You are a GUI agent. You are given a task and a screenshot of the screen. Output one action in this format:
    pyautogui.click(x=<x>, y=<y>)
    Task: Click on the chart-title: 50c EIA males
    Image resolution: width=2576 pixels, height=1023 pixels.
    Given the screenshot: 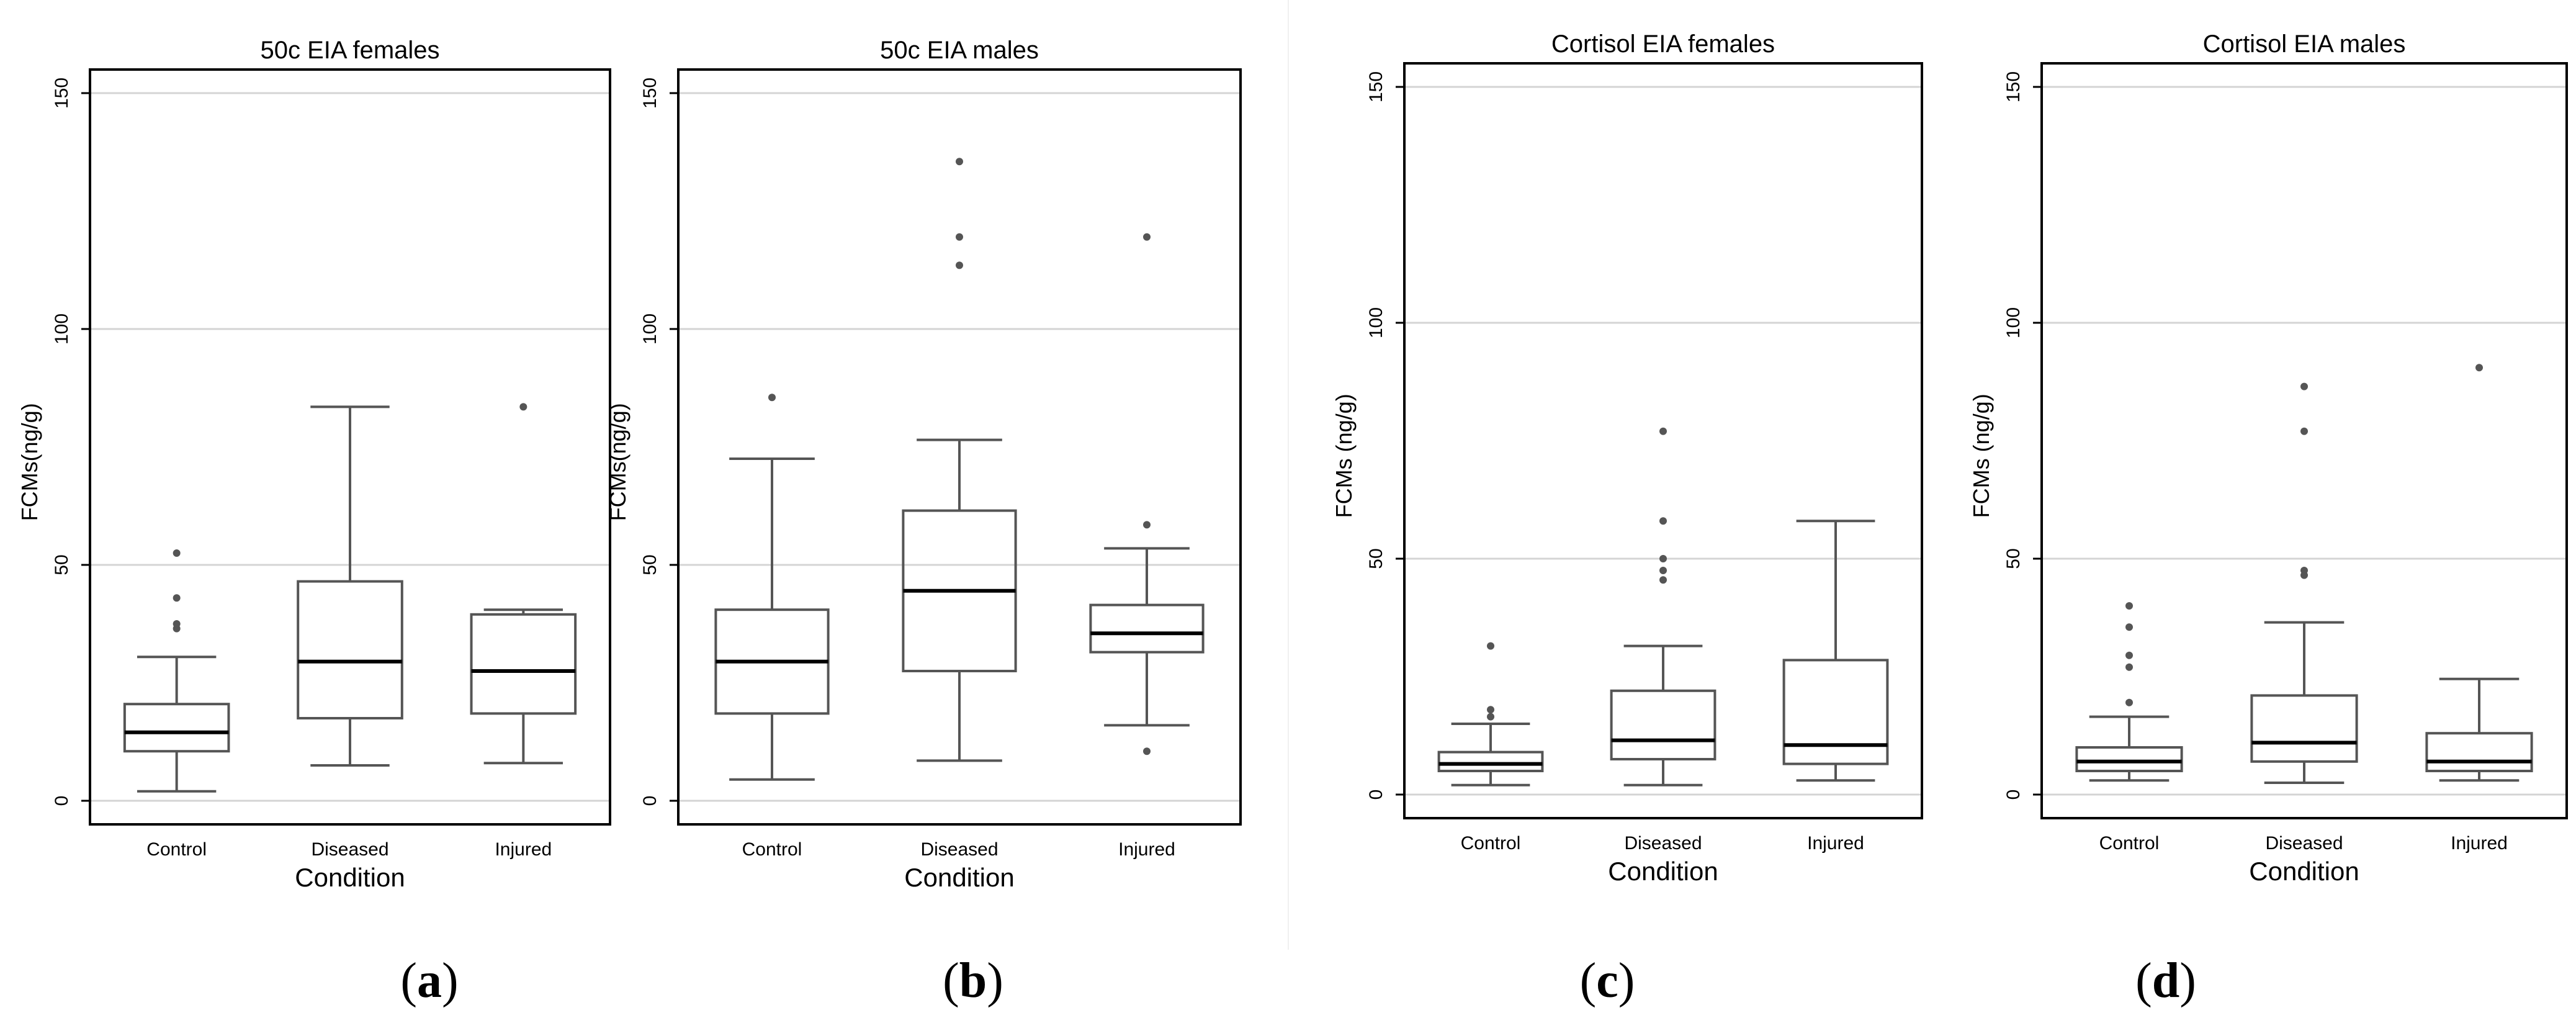 What is the action you would take?
    pyautogui.click(x=960, y=50)
    